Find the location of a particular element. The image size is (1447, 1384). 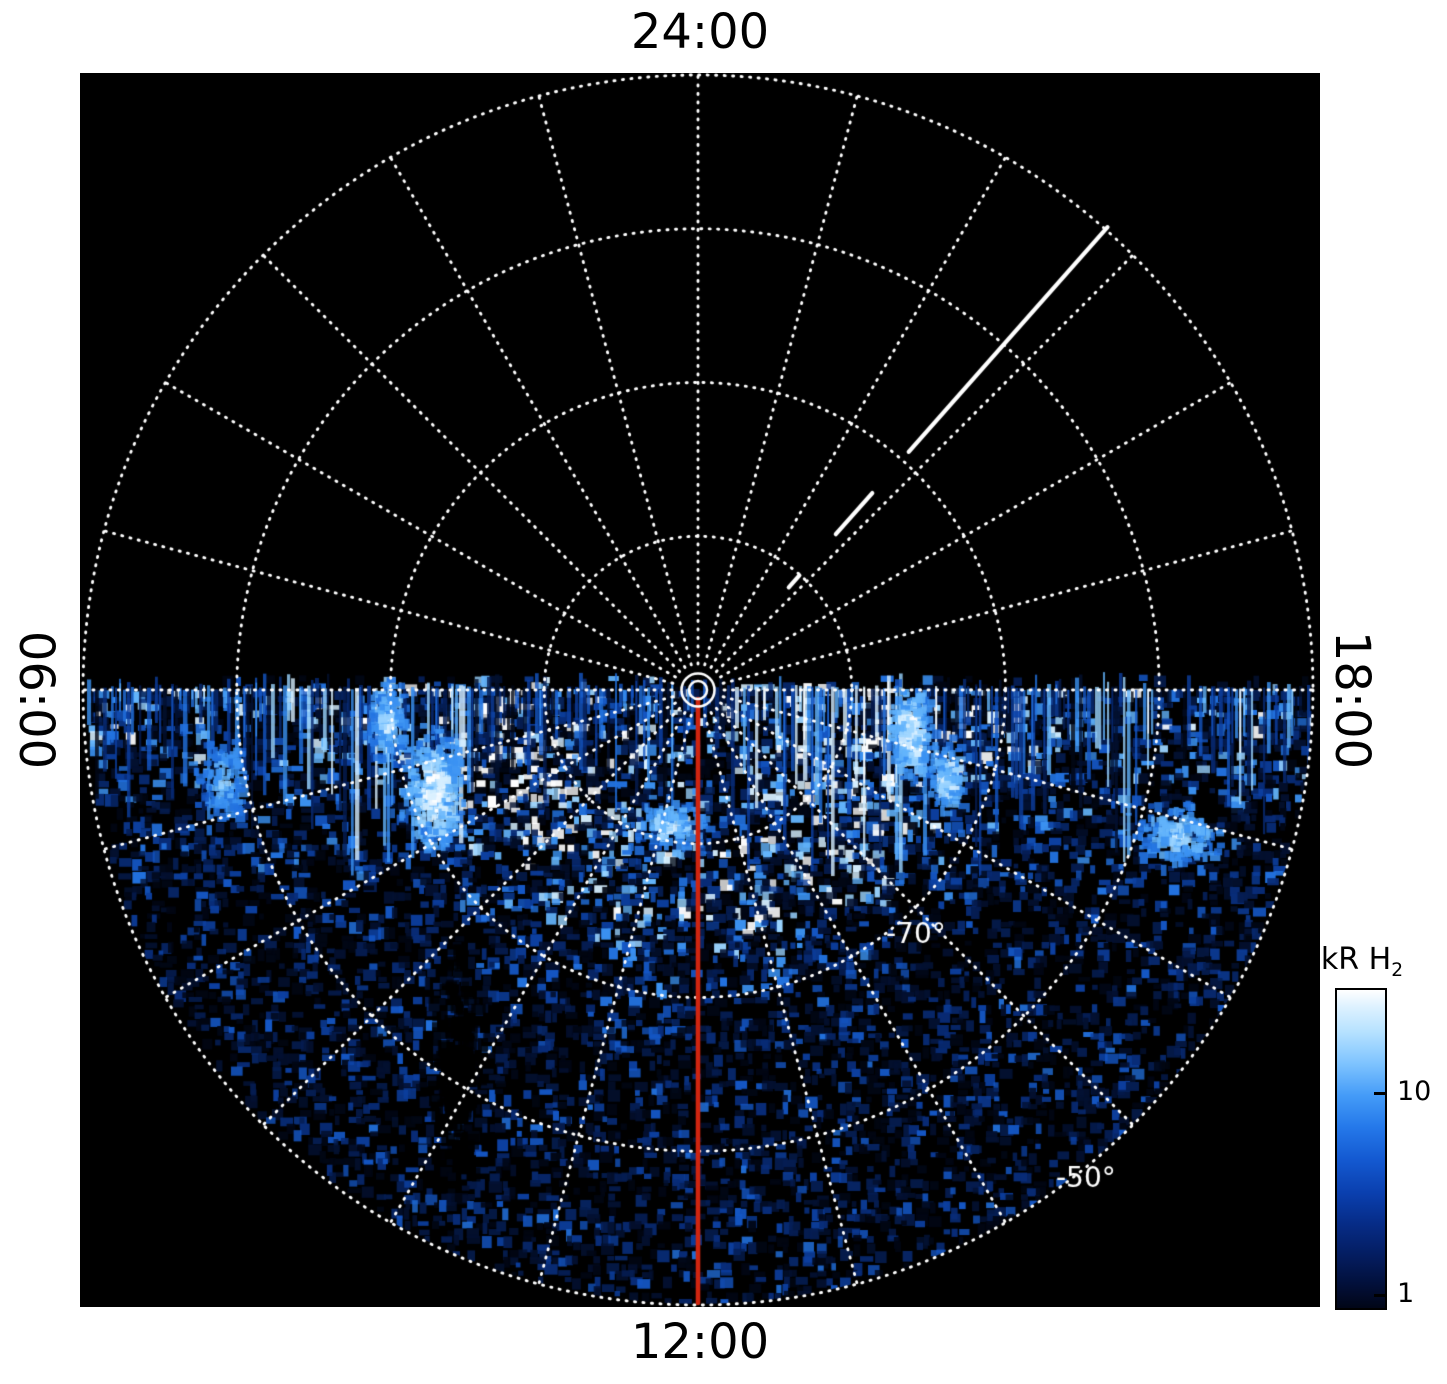

local-time-label-1200: 12:00 is located at coordinates (700, 1342).